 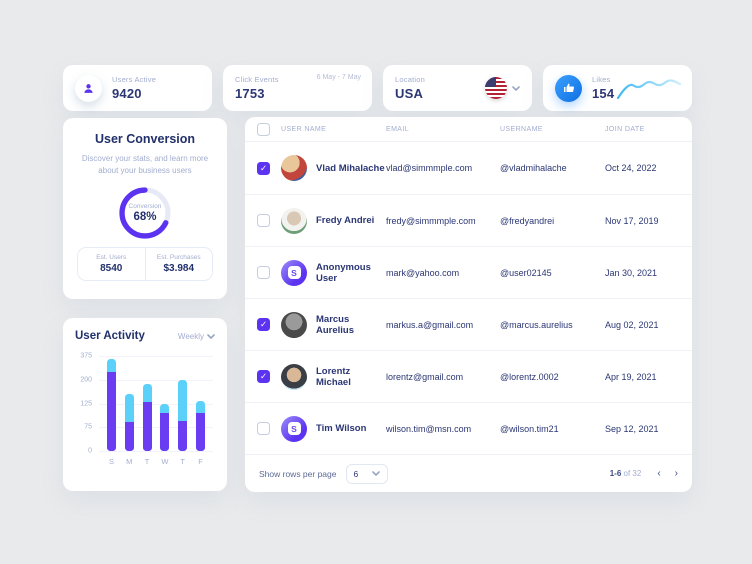 I want to click on col-email: EMAIL, so click(x=398, y=129).